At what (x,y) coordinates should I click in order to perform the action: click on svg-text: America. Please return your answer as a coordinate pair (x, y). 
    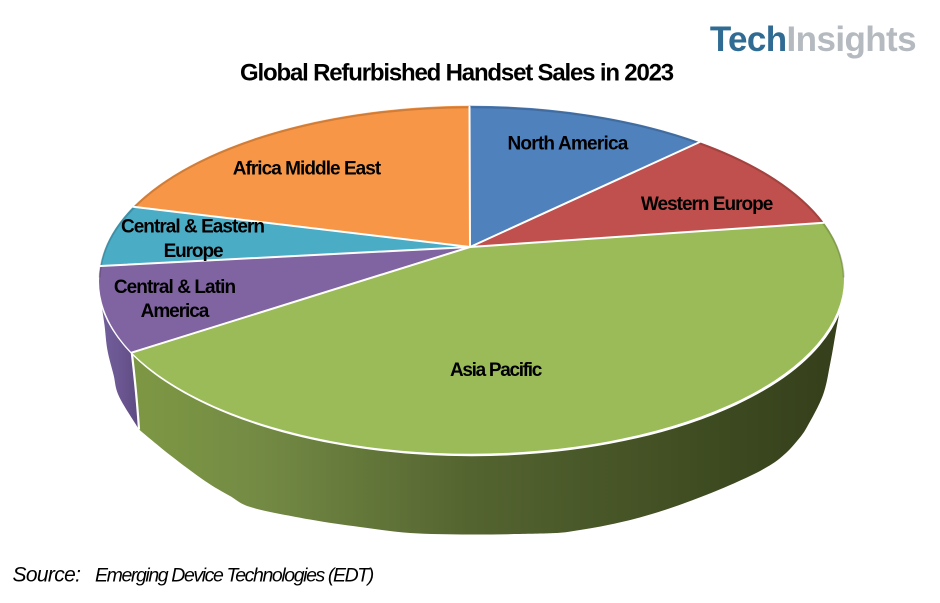
    Looking at the image, I should click on (175, 311).